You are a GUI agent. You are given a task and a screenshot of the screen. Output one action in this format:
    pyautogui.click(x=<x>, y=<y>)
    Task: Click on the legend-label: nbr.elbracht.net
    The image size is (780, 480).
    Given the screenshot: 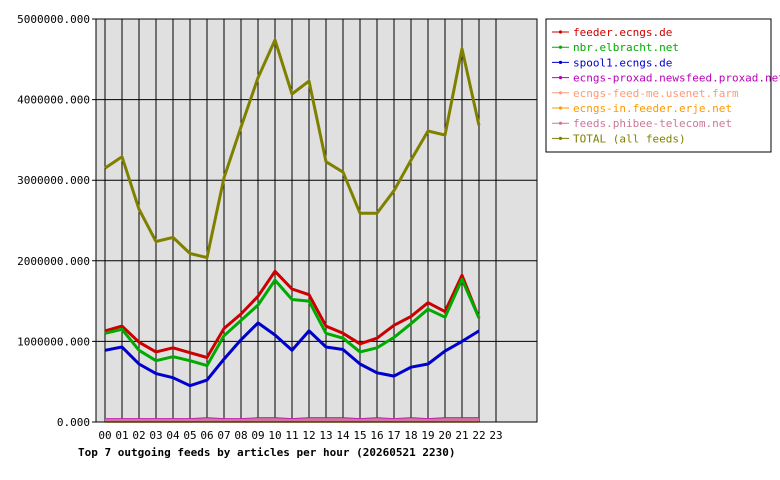 What is the action you would take?
    pyautogui.click(x=626, y=47)
    